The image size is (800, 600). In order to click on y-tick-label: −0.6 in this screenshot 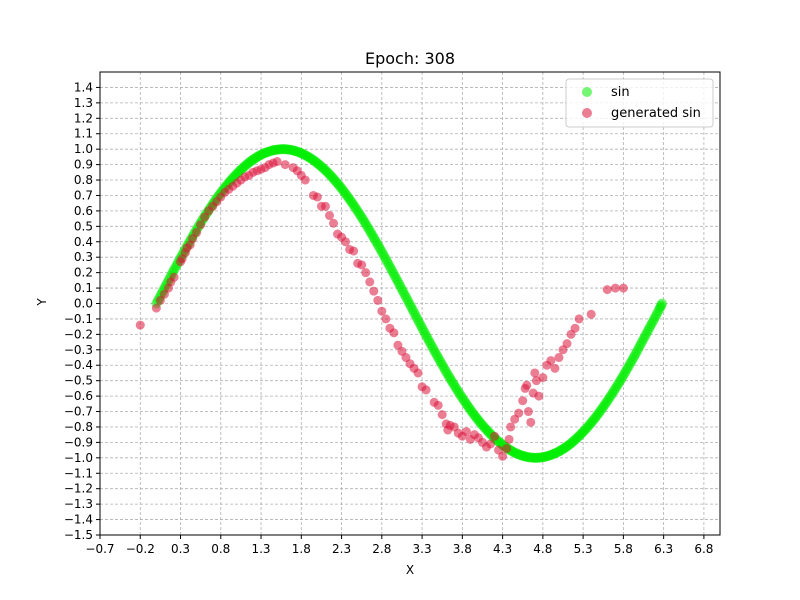, I will do `click(78, 396)`.